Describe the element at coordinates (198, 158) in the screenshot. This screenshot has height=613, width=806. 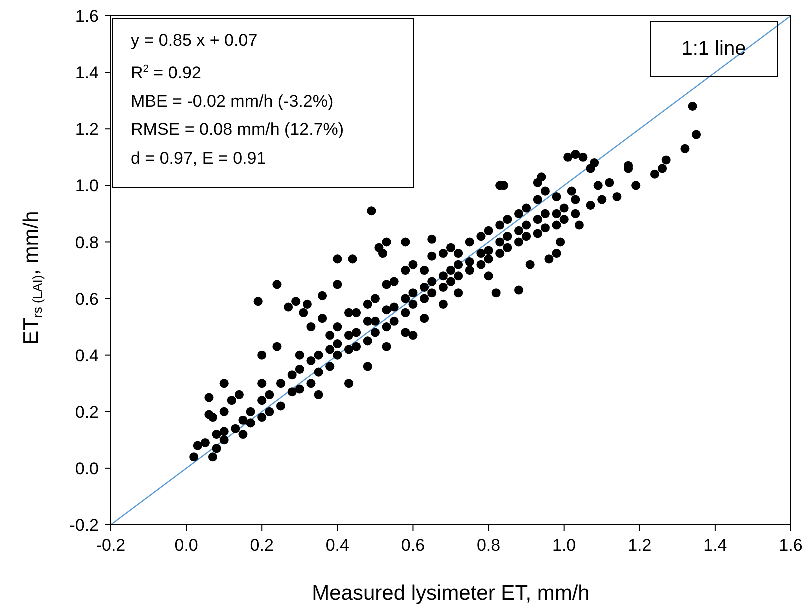
I see `annotation: d = 0.97, E = 0.91` at that location.